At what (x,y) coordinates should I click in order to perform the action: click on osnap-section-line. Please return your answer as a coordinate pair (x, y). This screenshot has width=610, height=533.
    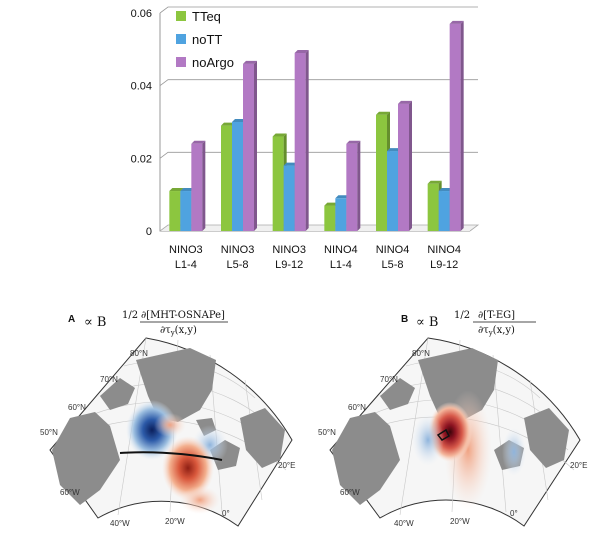
    Looking at the image, I should click on (171, 456).